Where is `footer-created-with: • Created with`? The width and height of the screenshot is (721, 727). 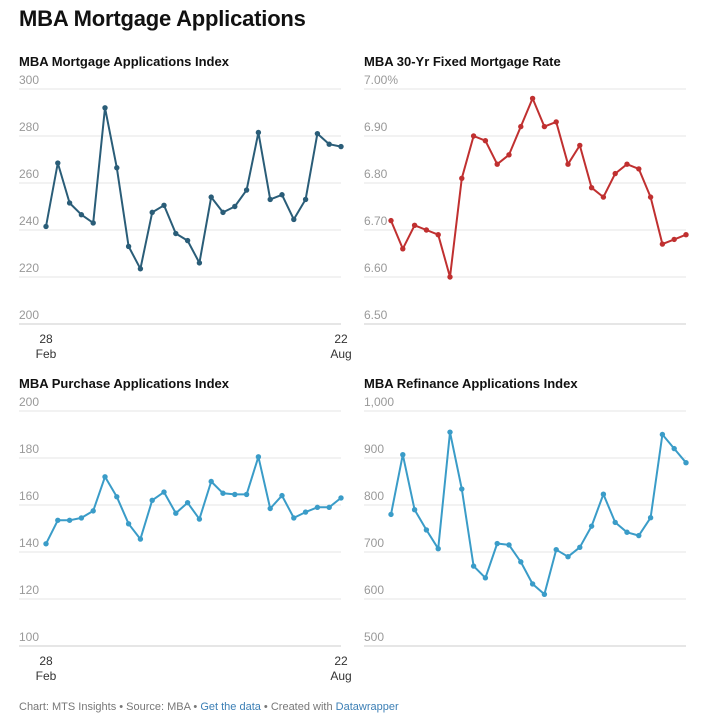
footer-created-with: • Created with is located at coordinates (298, 707).